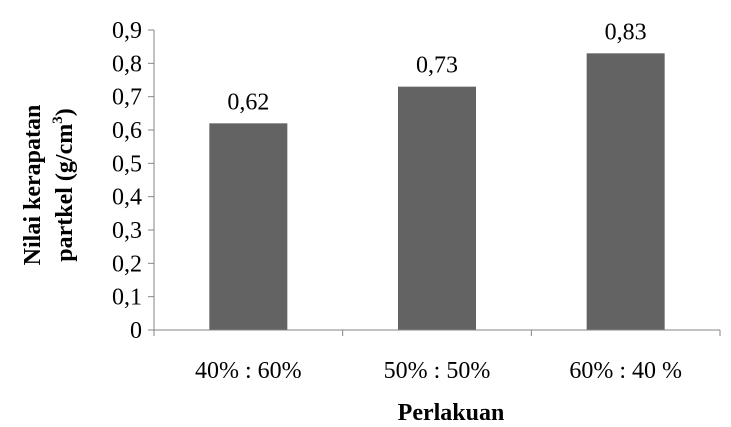 This screenshot has width=731, height=427. Describe the element at coordinates (33, 185) in the screenshot. I see `y-axis-title-line1: Nilai kerapatan` at that location.